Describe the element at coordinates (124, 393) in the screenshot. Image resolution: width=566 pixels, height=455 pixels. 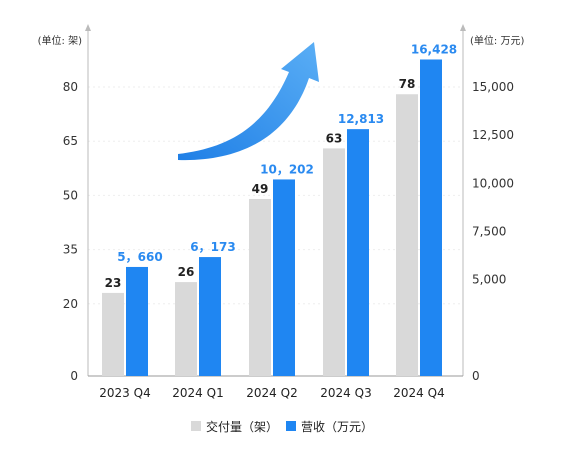
I see `category-label: 2023 Q4` at that location.